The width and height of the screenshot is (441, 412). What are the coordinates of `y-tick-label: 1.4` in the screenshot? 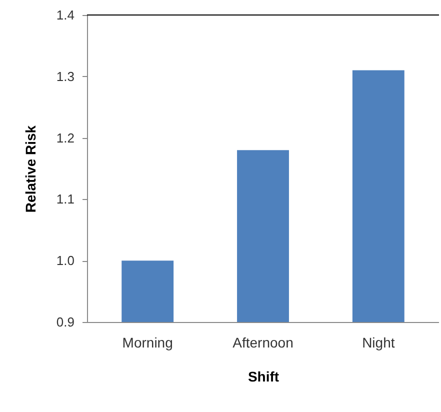 It's located at (65, 15).